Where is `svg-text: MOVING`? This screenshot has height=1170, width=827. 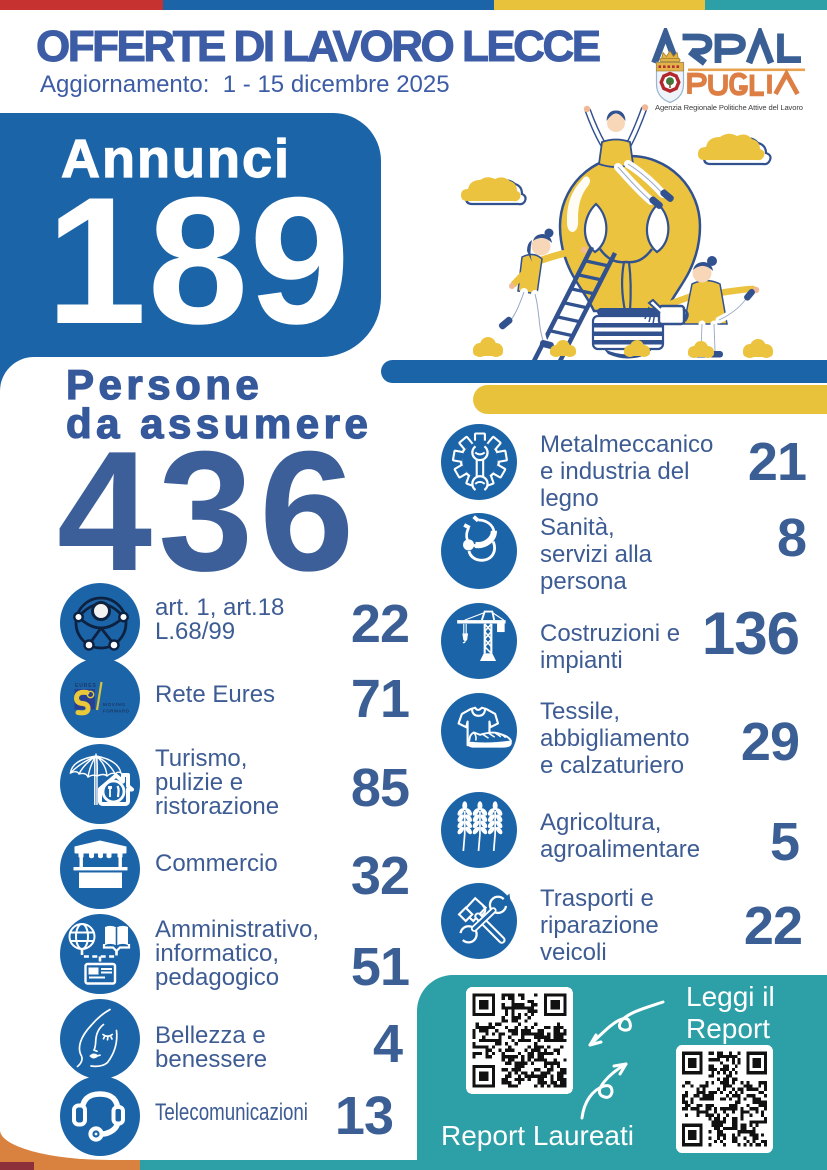
svg-text: MOVING is located at coordinates (114, 704).